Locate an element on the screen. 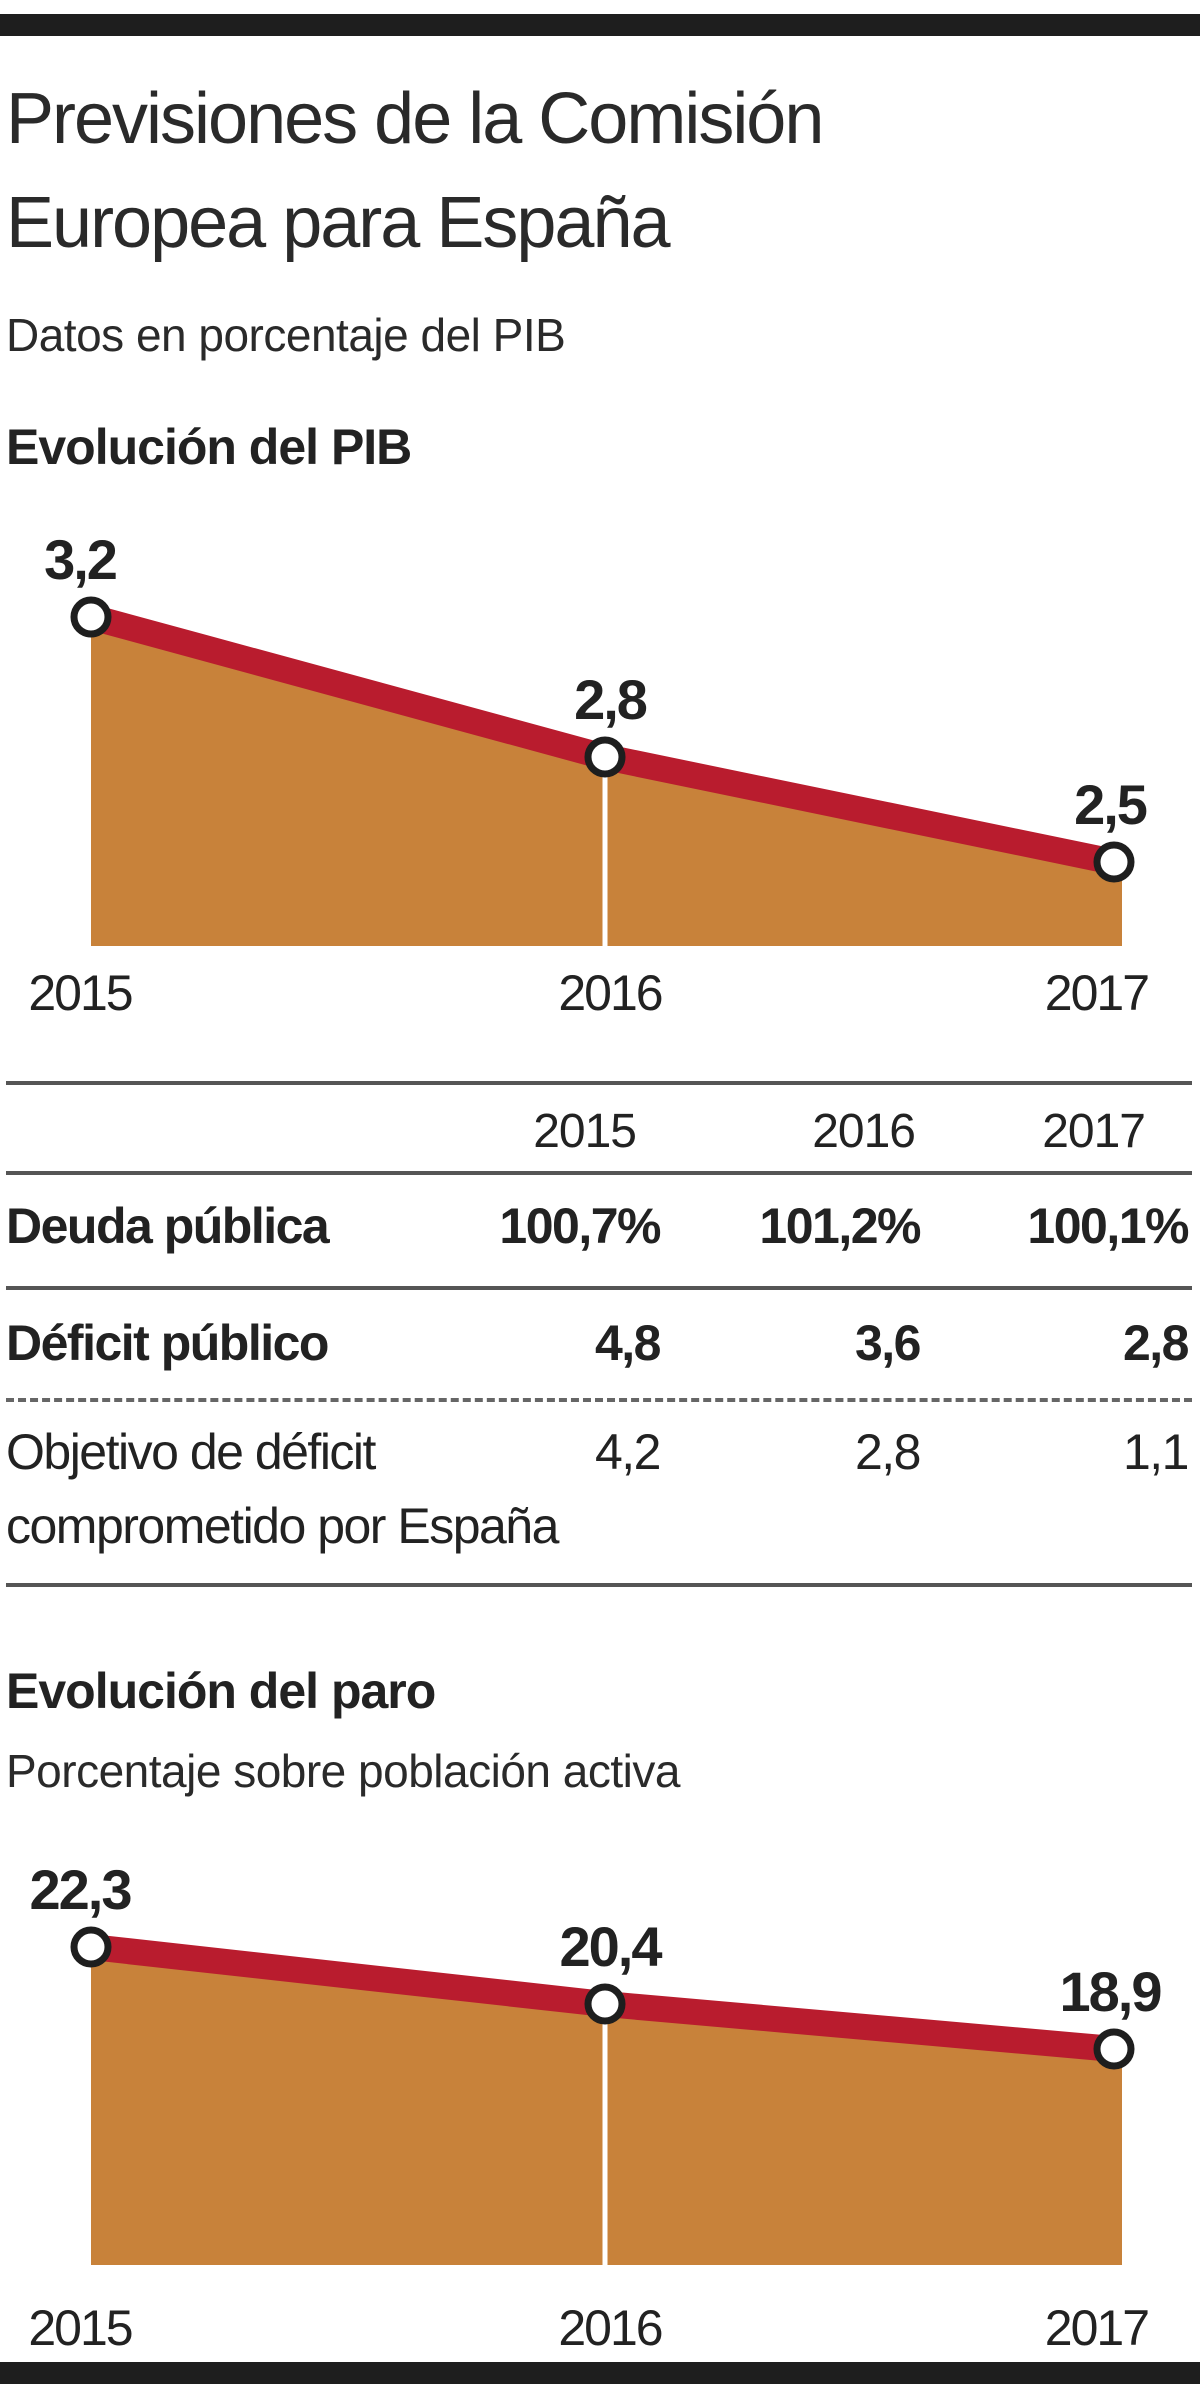 The height and width of the screenshot is (2384, 1200). deuda-2016: 101,2% is located at coordinates (840, 1226).